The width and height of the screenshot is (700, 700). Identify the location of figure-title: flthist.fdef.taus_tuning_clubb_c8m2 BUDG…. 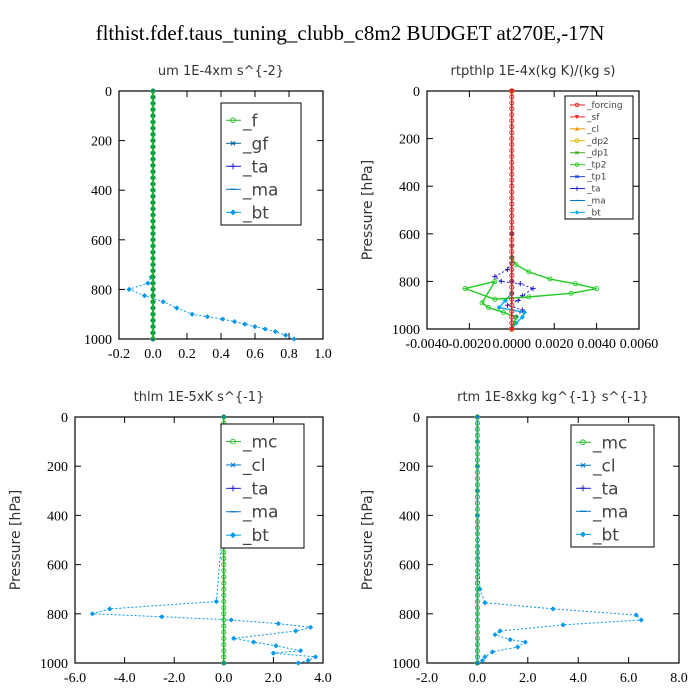
(350, 33).